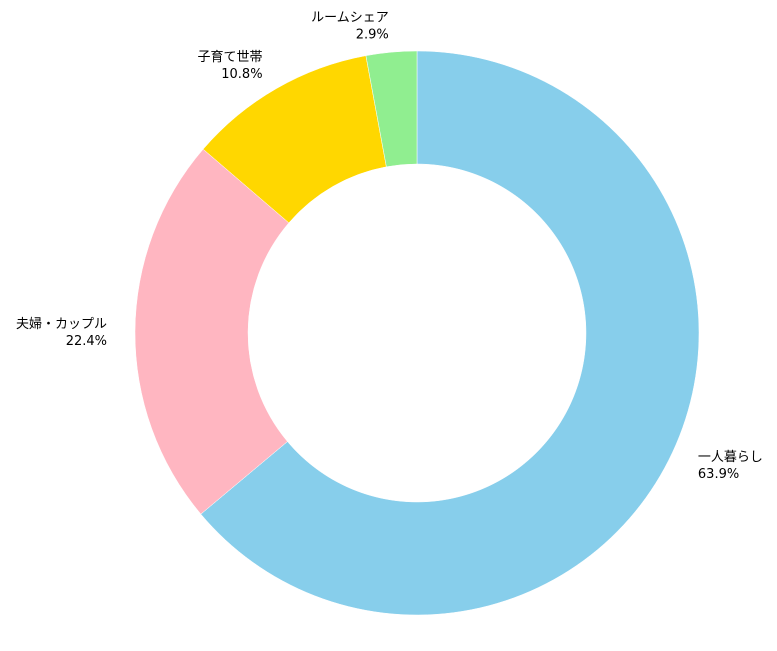 The image size is (777, 651). I want to click on slice-label: 子育て世帯 10.8%, so click(230, 65).